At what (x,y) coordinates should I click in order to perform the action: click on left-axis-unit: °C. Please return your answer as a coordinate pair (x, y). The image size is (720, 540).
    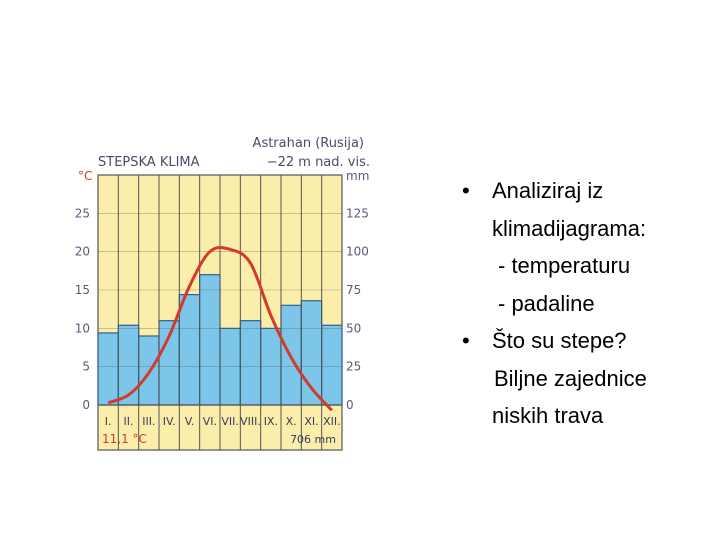
    Looking at the image, I should click on (85, 176).